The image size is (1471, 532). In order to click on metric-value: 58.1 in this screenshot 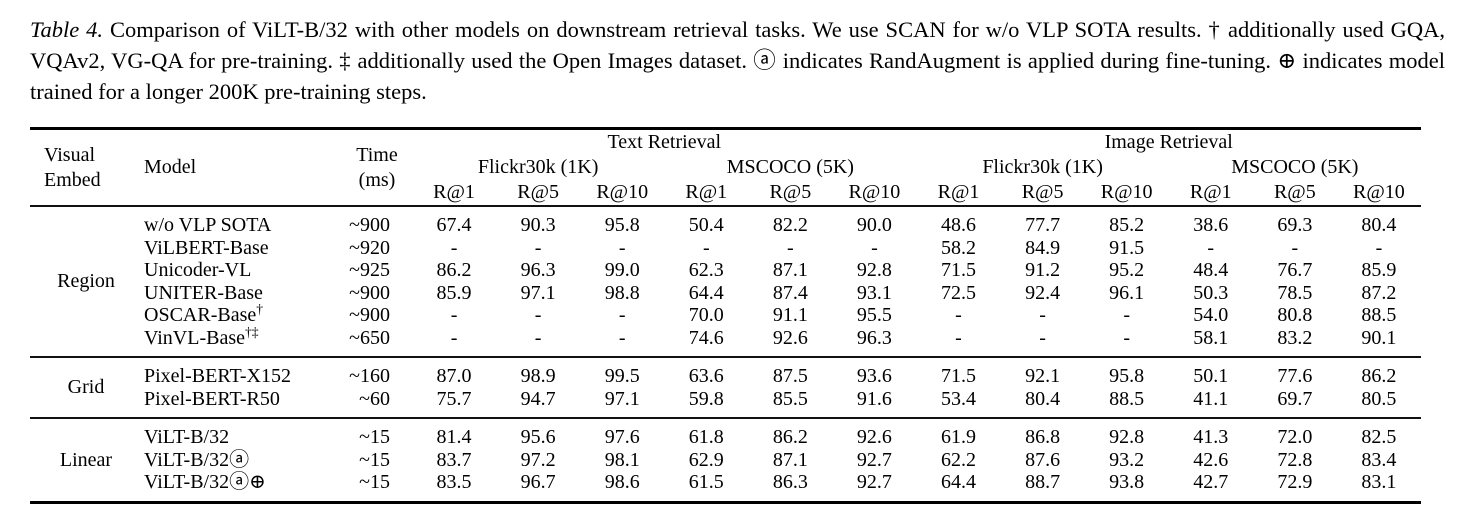, I will do `click(1211, 337)`.